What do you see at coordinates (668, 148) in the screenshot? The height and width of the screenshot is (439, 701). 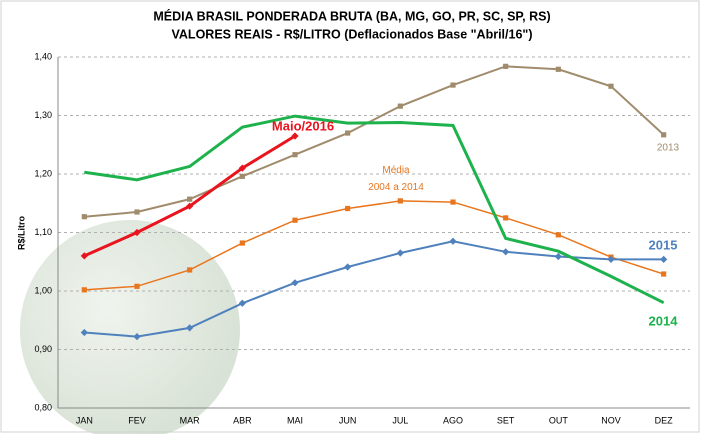 I see `series-label: 2013` at bounding box center [668, 148].